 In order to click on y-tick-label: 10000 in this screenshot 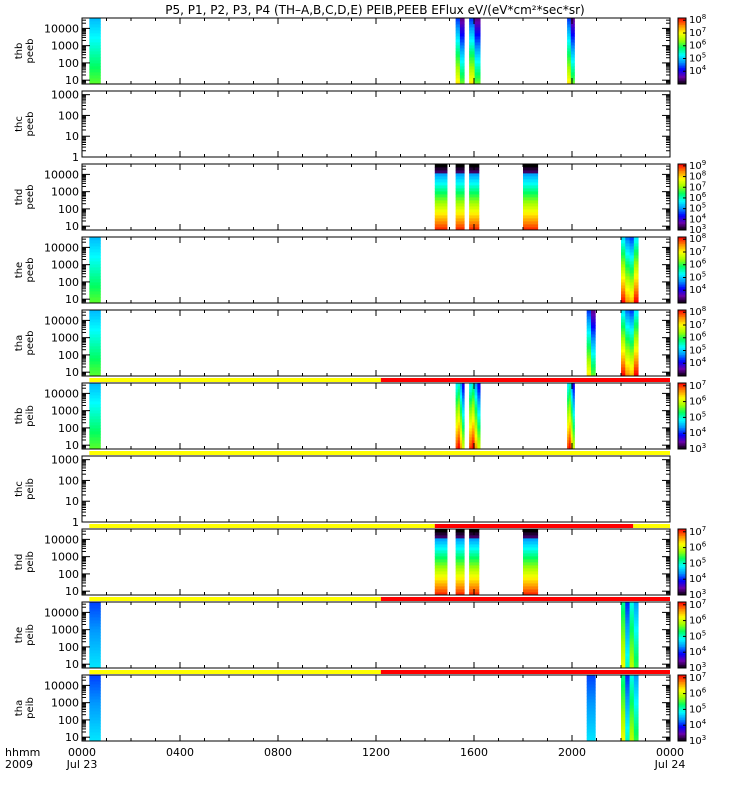, I will do `click(61, 612)`.